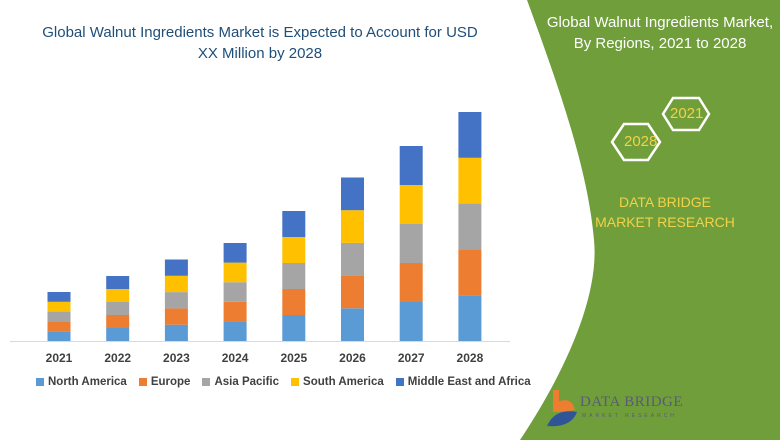 Image resolution: width=780 pixels, height=440 pixels. Describe the element at coordinates (470, 135) in the screenshot. I see `bar-segment-2028-middle-east-and-africa` at that location.